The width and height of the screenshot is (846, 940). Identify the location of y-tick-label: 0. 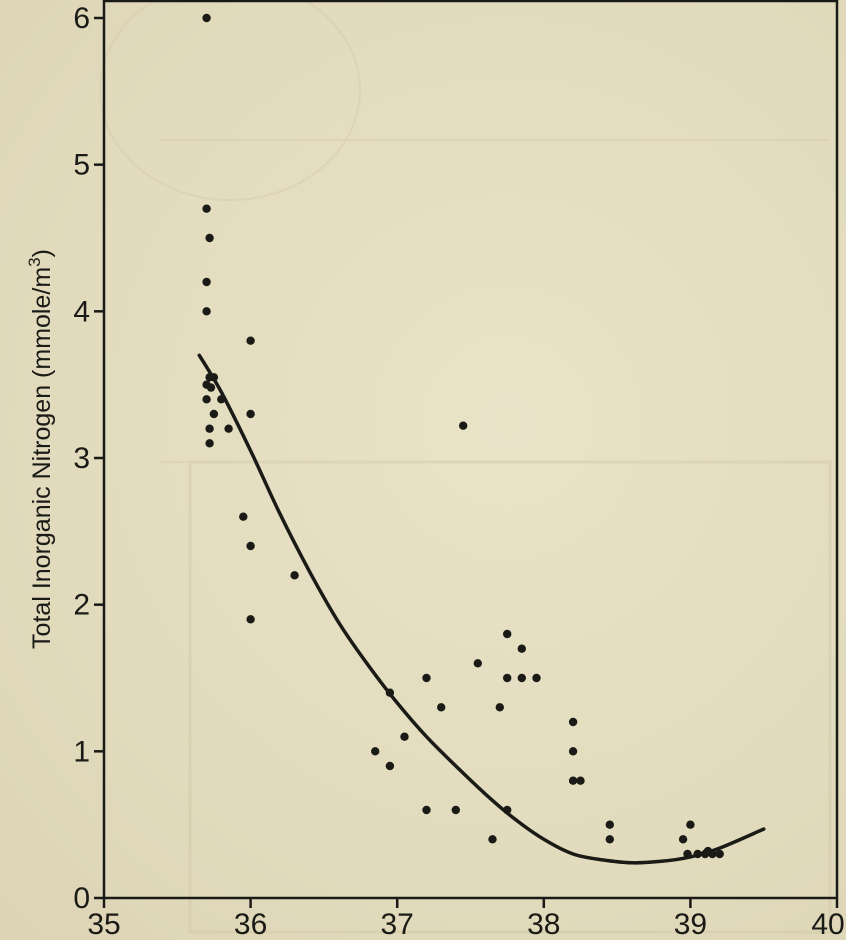
(81, 898).